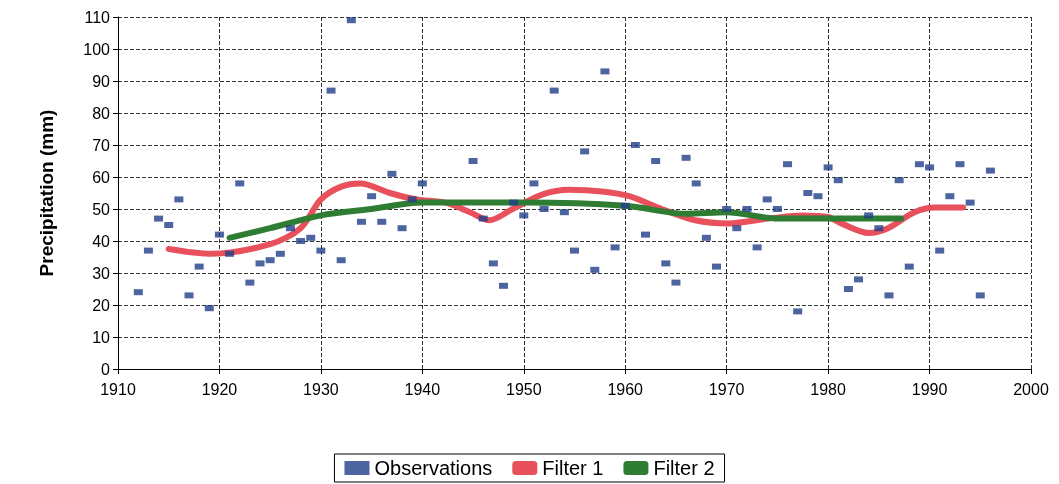 Image resolution: width=1059 pixels, height=484 pixels. I want to click on y-tick-label: 10, so click(101, 337).